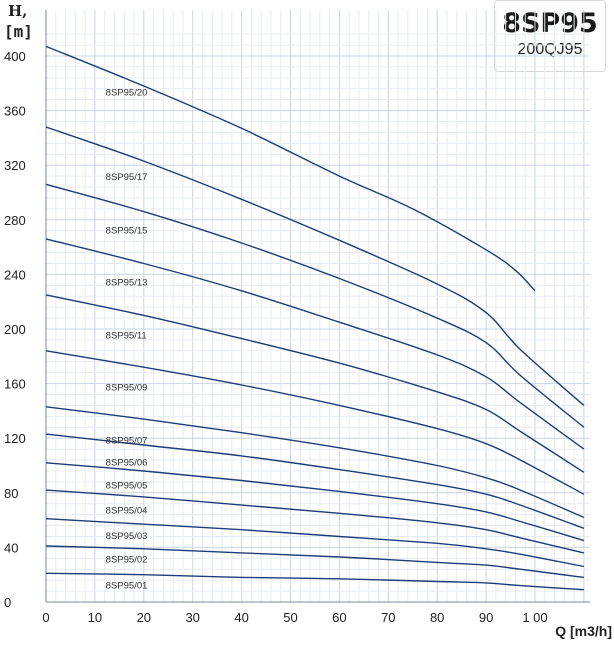  Describe the element at coordinates (437, 617) in the screenshot. I see `x-tick-label: 80` at that location.